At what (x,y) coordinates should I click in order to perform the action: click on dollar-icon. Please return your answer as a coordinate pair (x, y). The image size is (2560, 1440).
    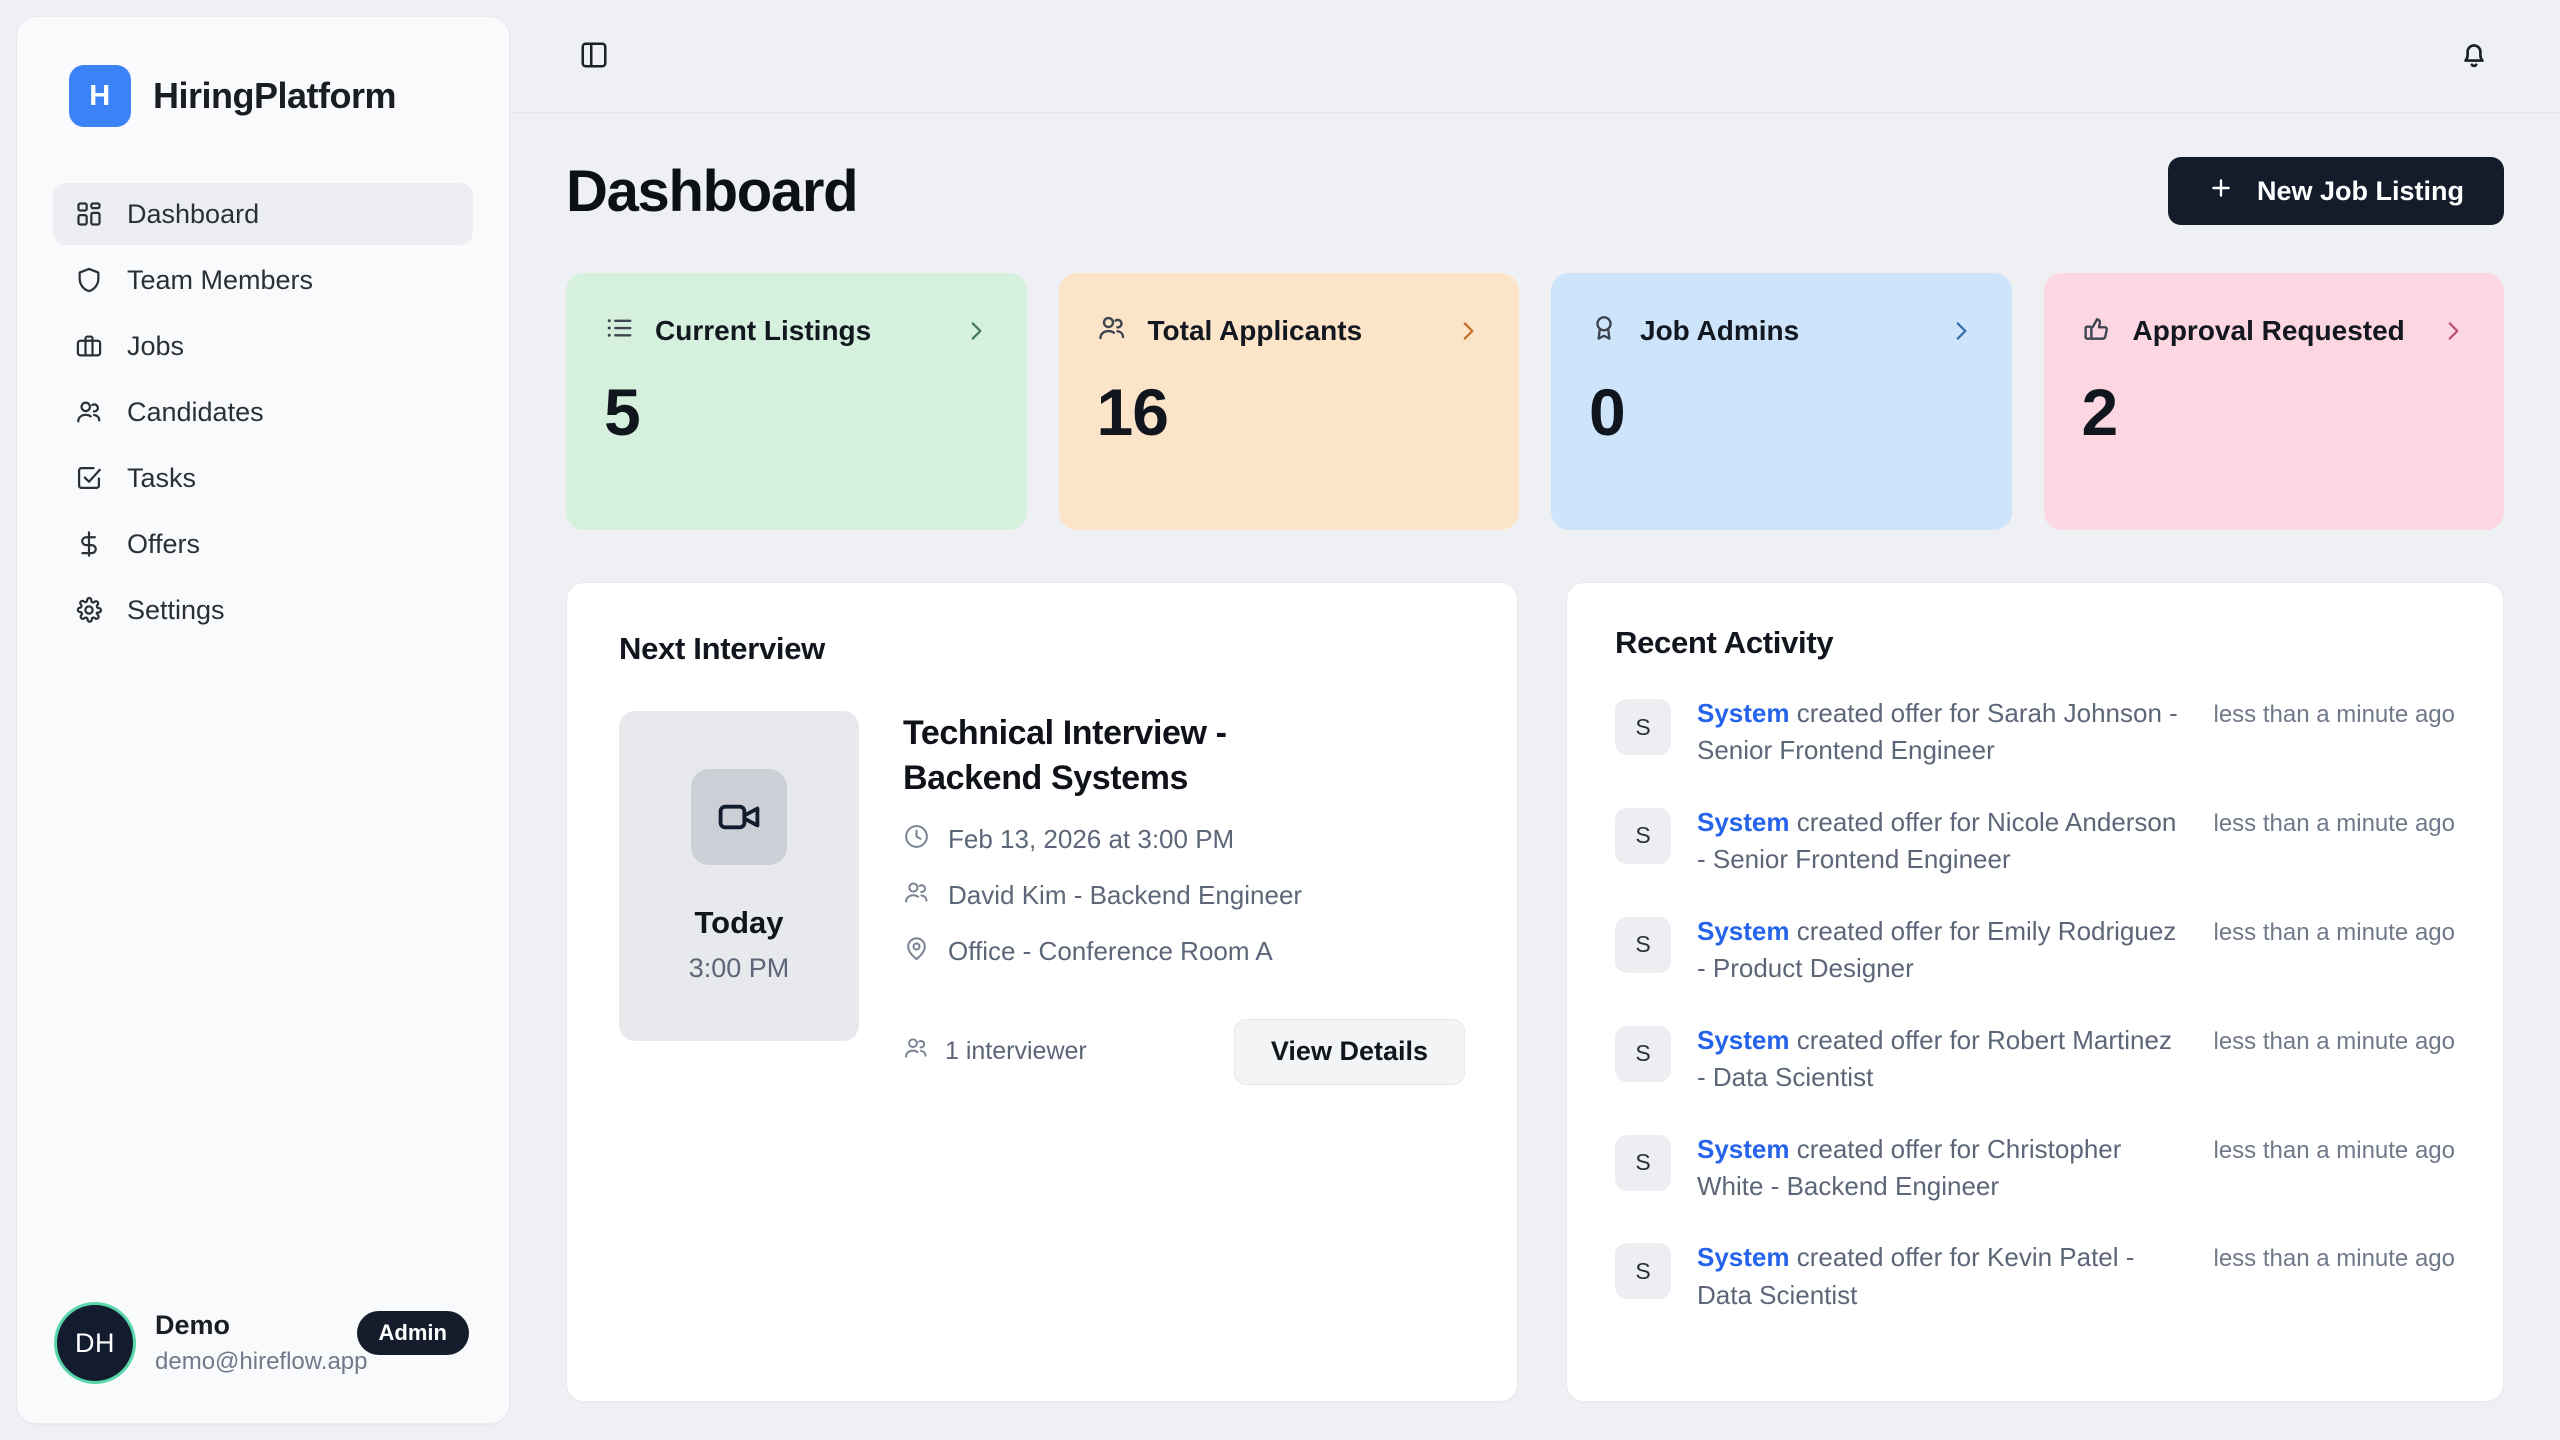
    Looking at the image, I should click on (89, 544).